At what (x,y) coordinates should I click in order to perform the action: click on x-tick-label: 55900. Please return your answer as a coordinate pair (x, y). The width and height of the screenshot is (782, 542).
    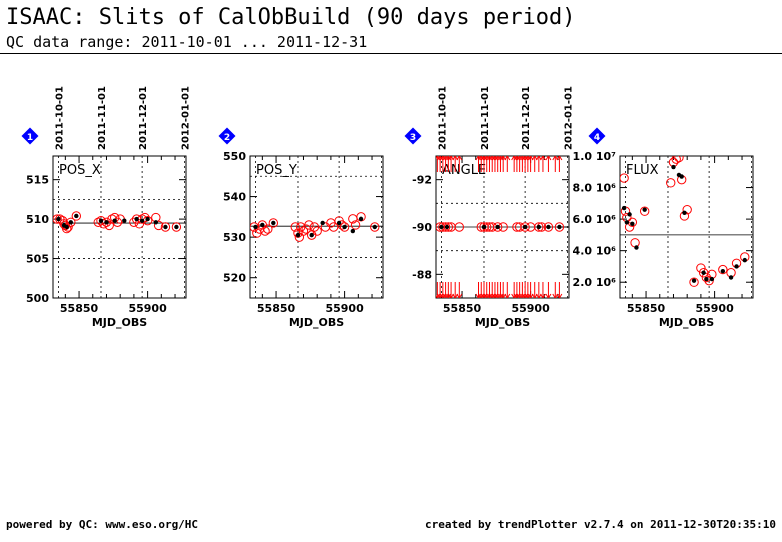
    Looking at the image, I should click on (714, 308).